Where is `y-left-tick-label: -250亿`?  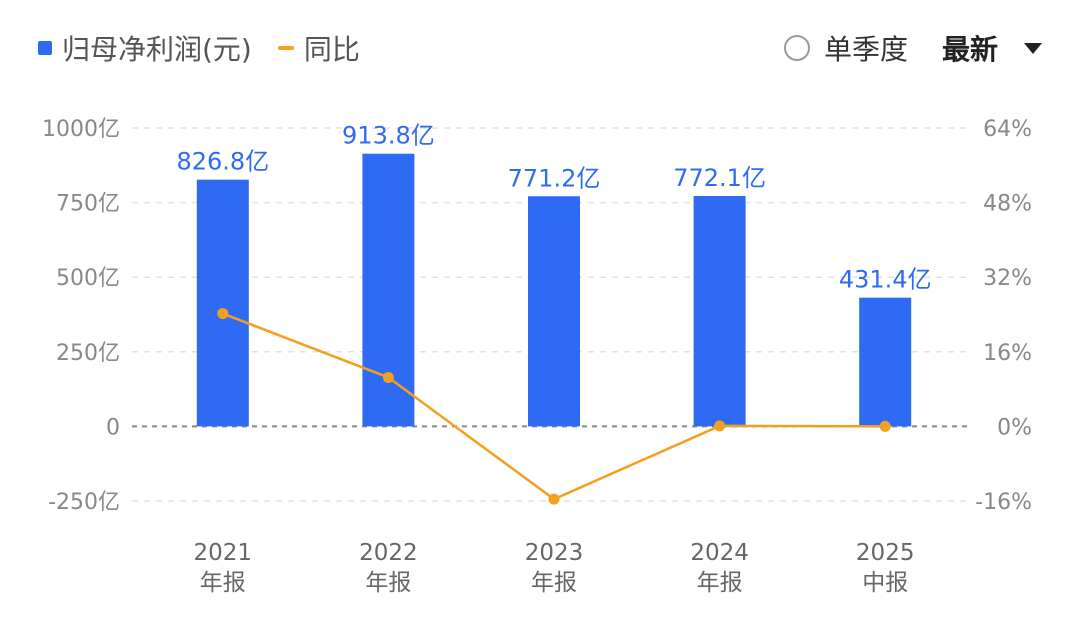
y-left-tick-label: -250亿 is located at coordinates (84, 502).